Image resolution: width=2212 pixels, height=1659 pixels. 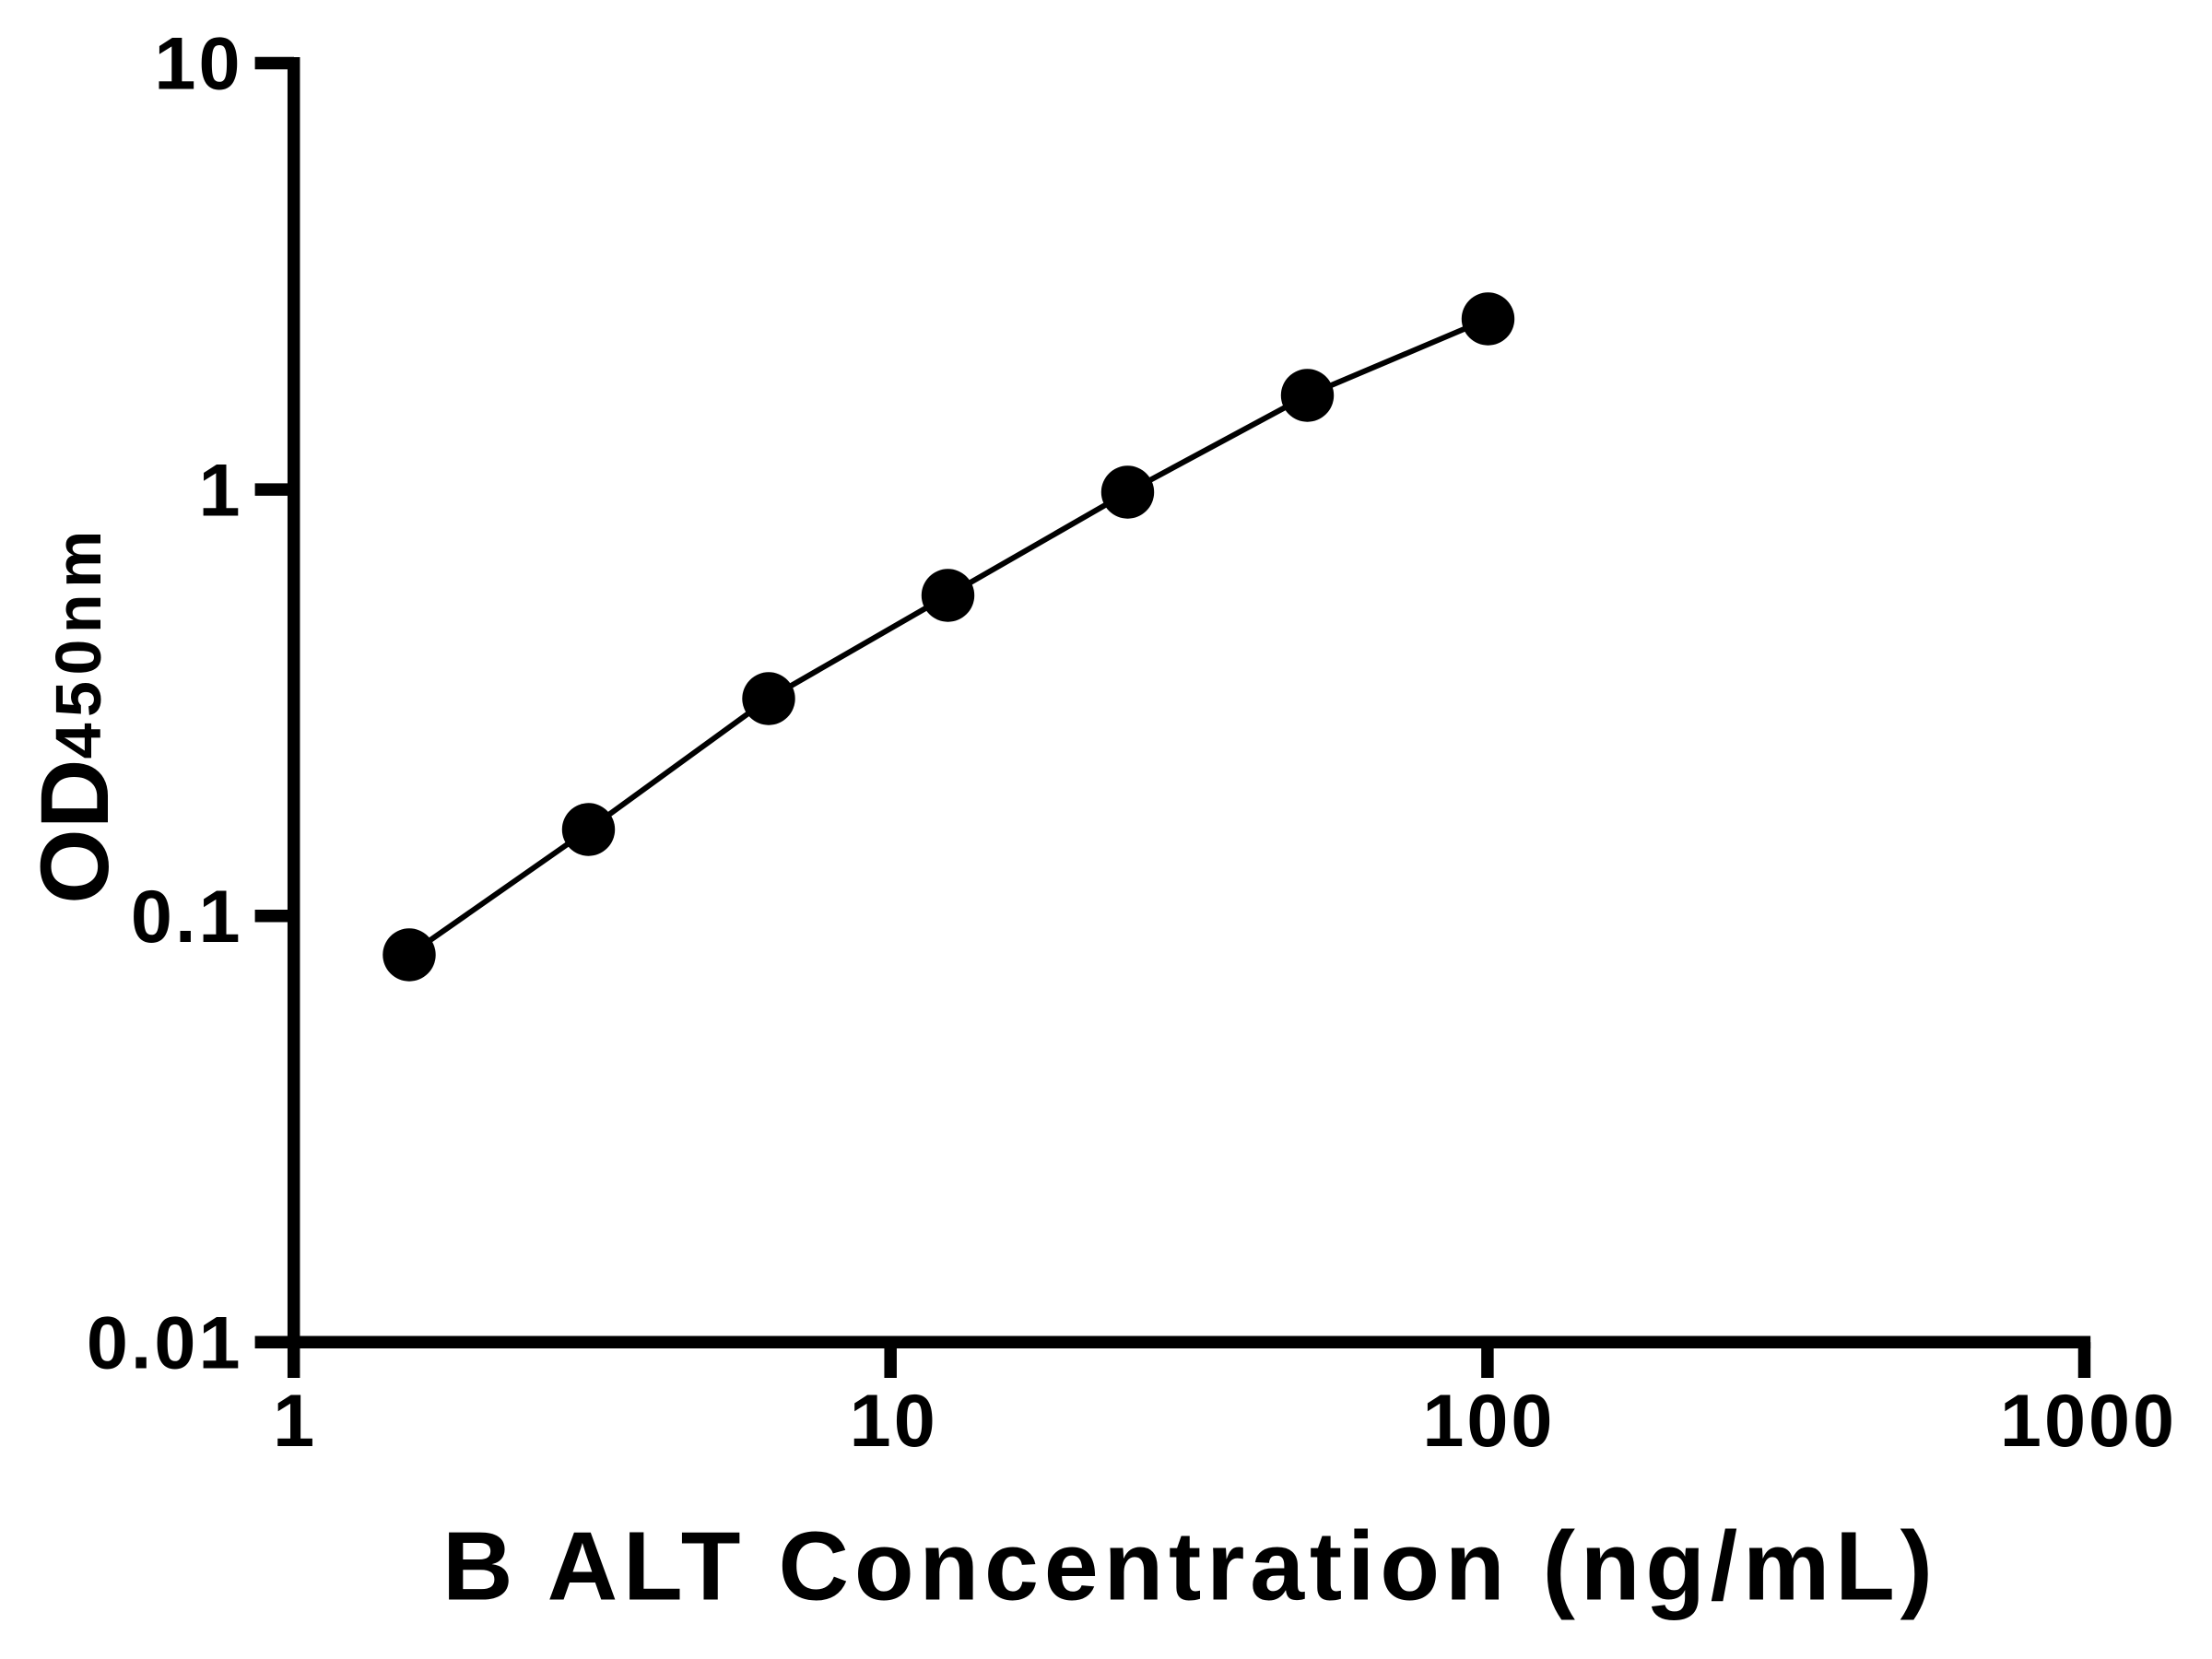 I want to click on svg-text: 0.1, so click(x=187, y=917).